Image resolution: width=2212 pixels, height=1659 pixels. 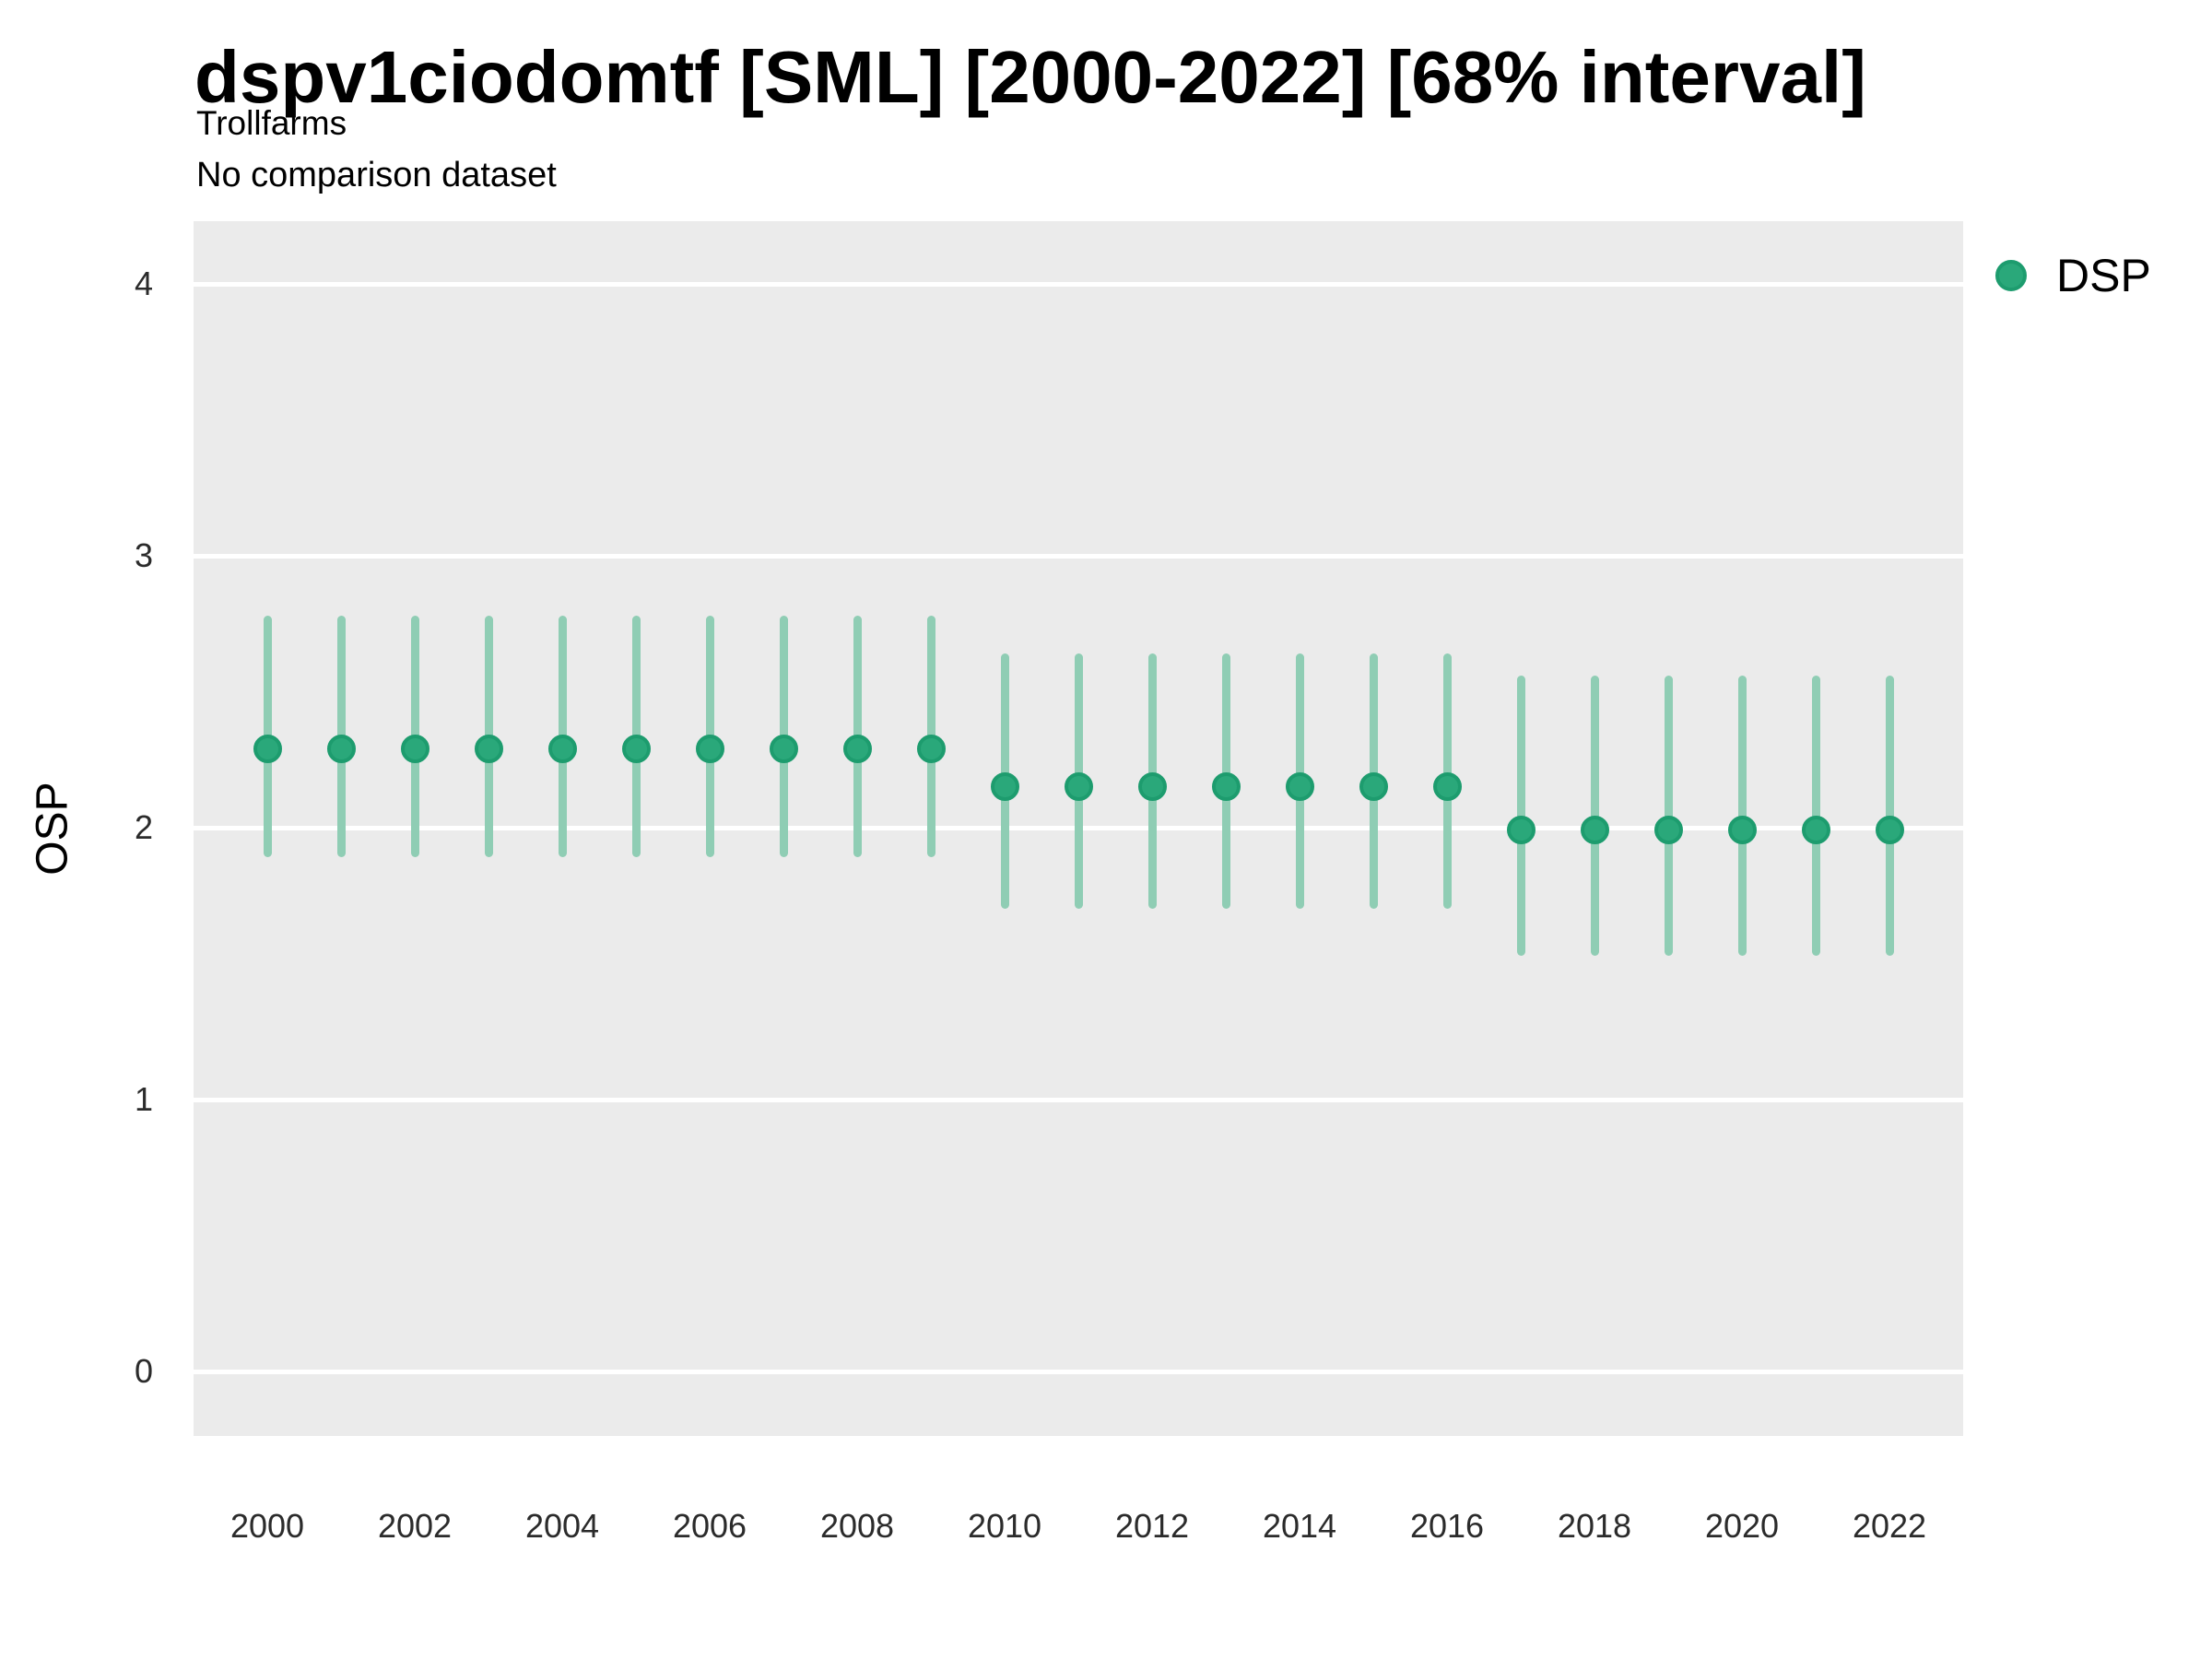 I want to click on data-point-2018, so click(x=1594, y=830).